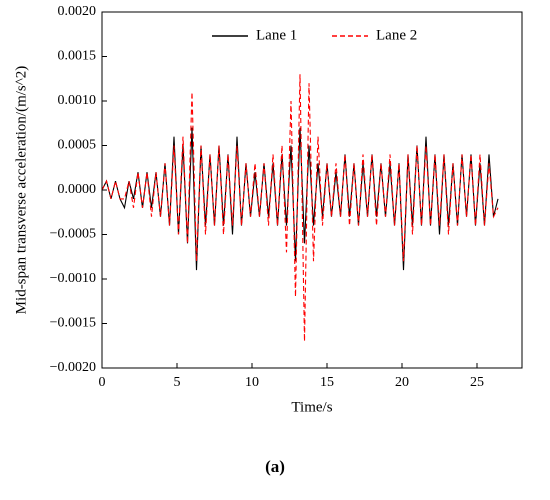 This screenshot has height=500, width=550. What do you see at coordinates (77, 145) in the screenshot?
I see `y-tick-label: 0.0005` at bounding box center [77, 145].